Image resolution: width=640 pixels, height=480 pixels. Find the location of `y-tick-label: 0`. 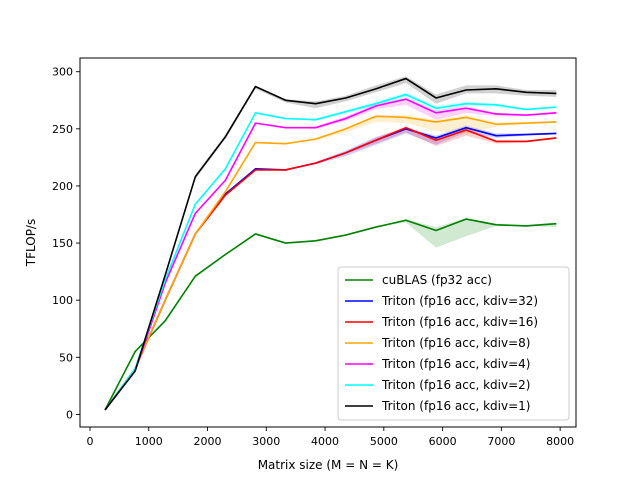

y-tick-label: 0 is located at coordinates (69, 414).